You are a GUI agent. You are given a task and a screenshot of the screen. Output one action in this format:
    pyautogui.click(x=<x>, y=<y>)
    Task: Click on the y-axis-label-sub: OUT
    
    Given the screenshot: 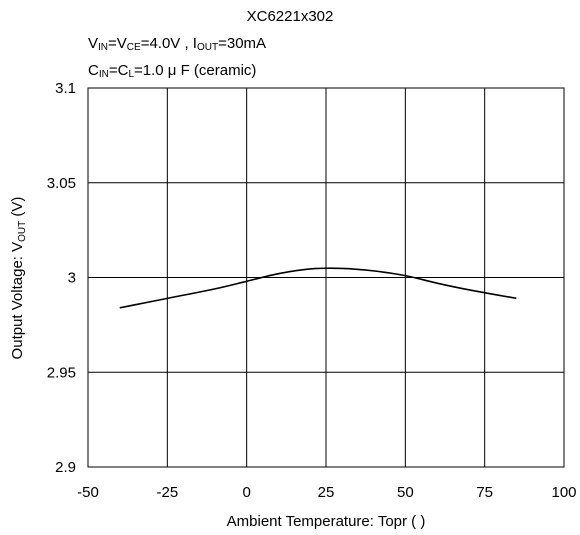 What is the action you would take?
    pyautogui.click(x=22, y=231)
    